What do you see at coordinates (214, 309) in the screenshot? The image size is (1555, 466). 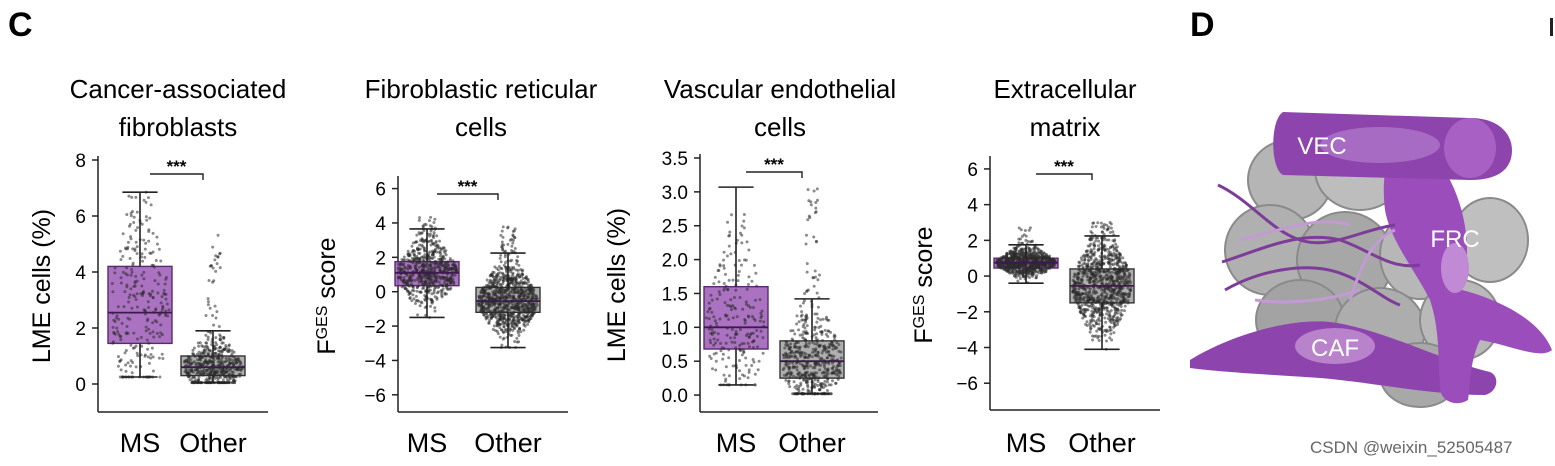 I see `data-points` at bounding box center [214, 309].